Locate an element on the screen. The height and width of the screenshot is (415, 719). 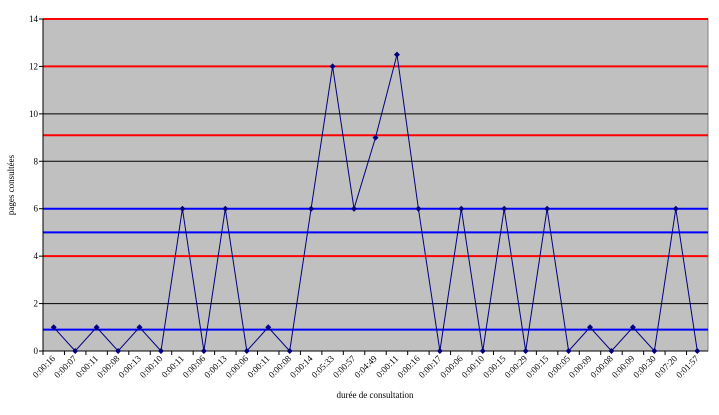
y-axis-label: pages consultées is located at coordinates (11, 184).